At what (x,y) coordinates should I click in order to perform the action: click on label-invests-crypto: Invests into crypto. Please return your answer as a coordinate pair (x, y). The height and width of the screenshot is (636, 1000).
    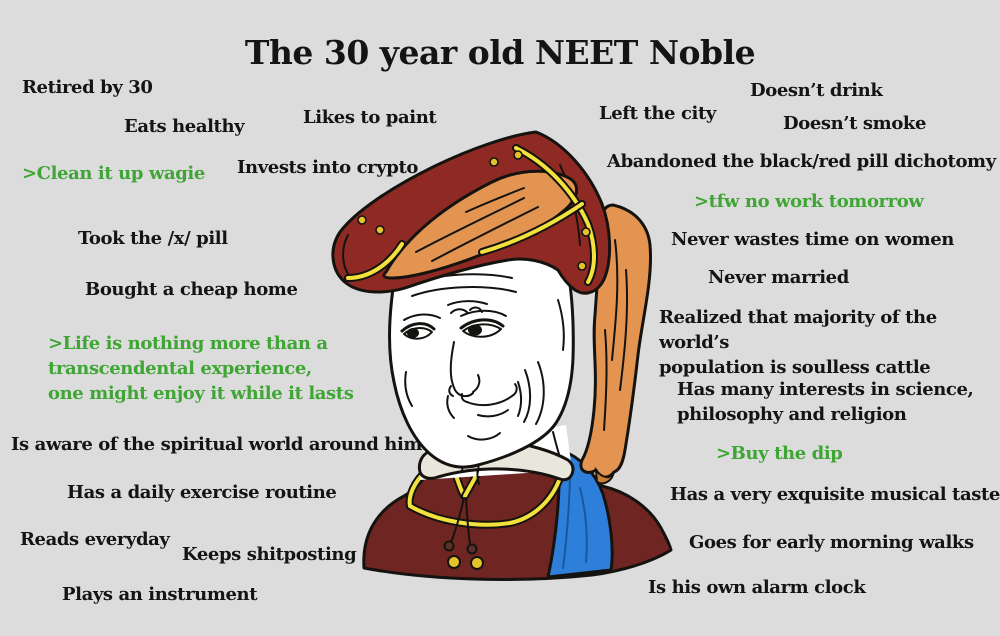
    Looking at the image, I should click on (327, 167).